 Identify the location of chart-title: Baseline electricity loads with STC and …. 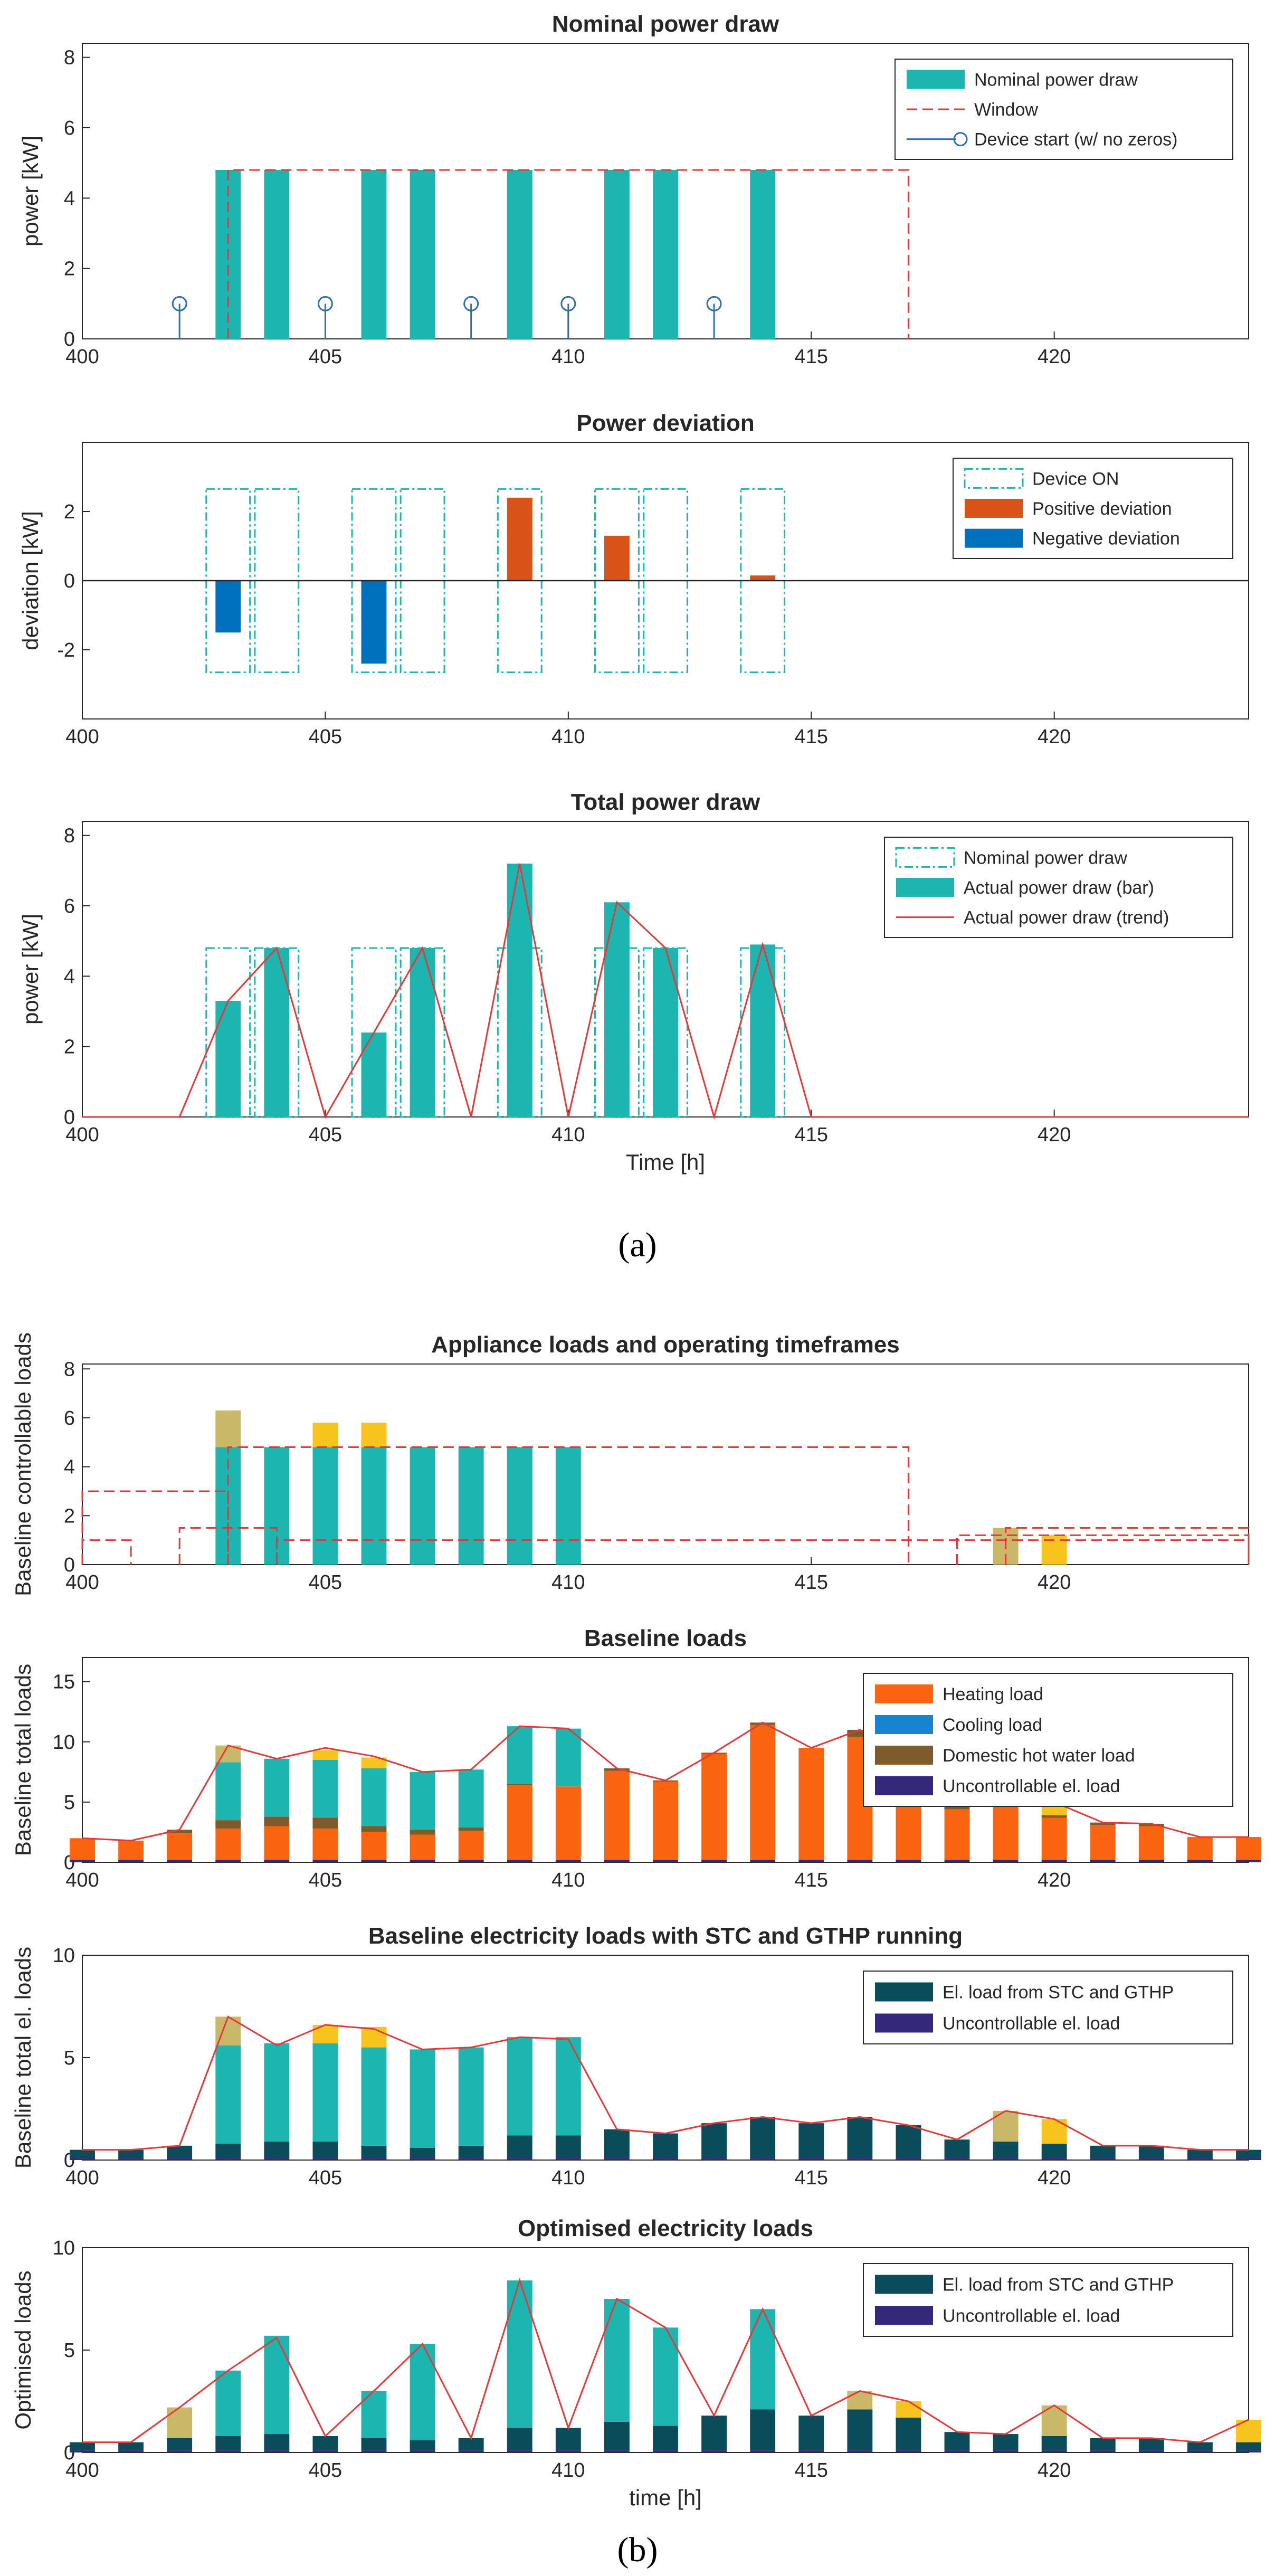
(666, 1936).